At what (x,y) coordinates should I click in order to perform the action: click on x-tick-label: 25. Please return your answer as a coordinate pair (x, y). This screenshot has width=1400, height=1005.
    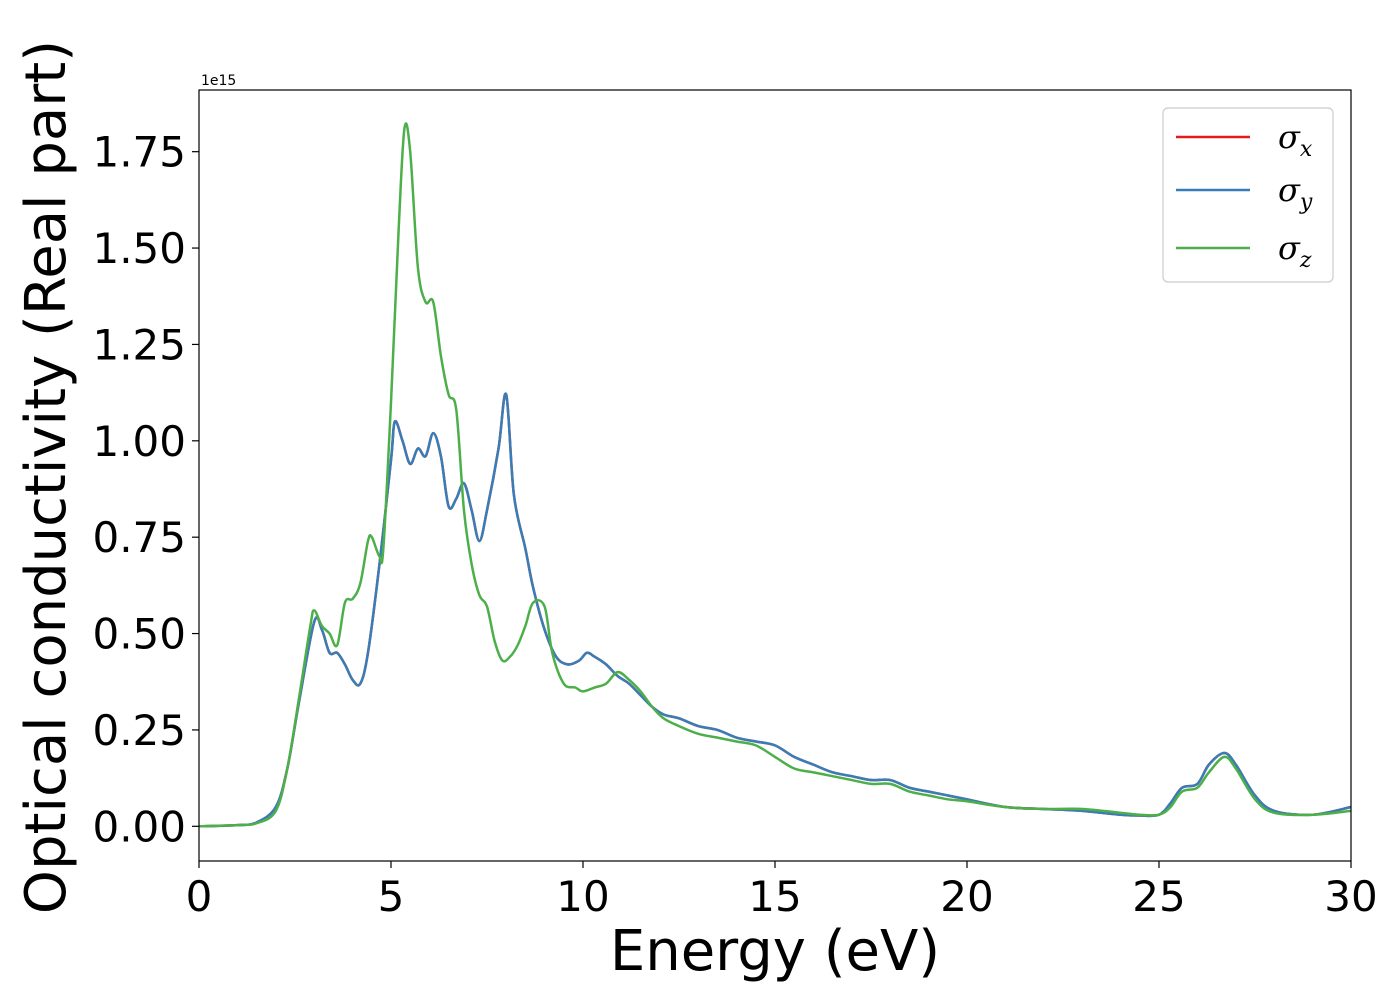
    Looking at the image, I should click on (1158, 896).